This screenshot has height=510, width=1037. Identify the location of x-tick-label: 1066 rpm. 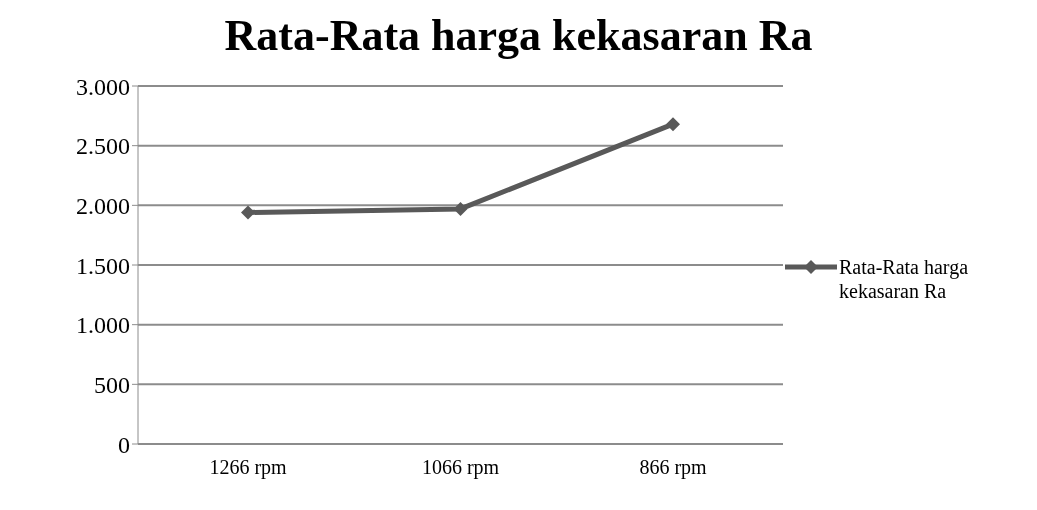
(460, 468).